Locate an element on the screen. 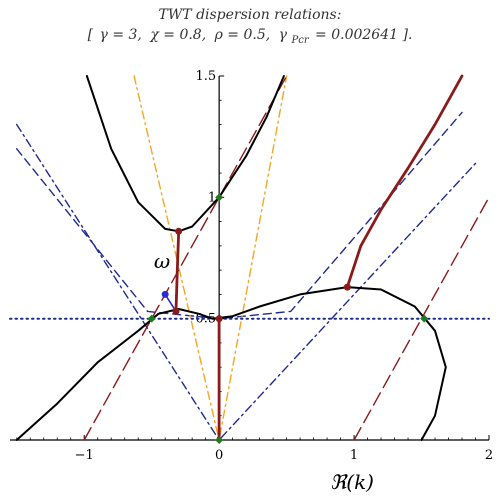 Image resolution: width=500 pixels, height=500 pixels. subtitle-gamma: γ = 3, is located at coordinates (121, 35).